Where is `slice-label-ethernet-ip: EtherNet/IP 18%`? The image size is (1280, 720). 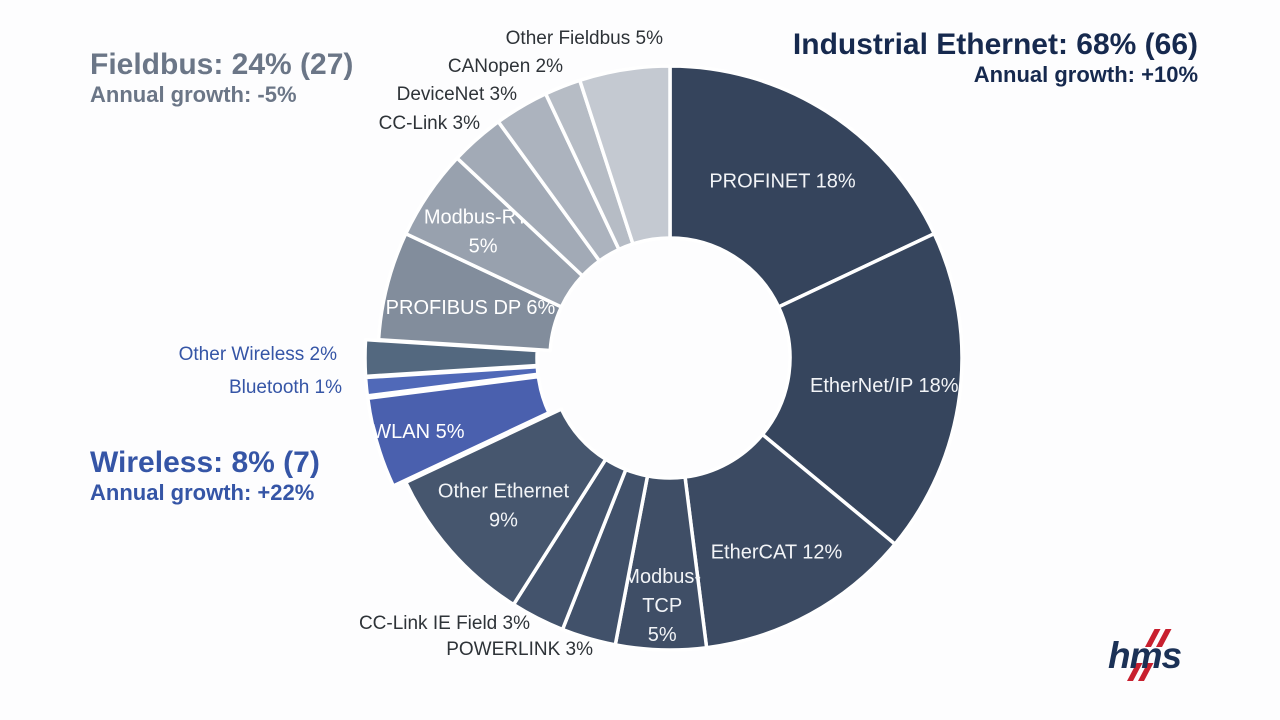 slice-label-ethernet-ip: EtherNet/IP 18% is located at coordinates (884, 386).